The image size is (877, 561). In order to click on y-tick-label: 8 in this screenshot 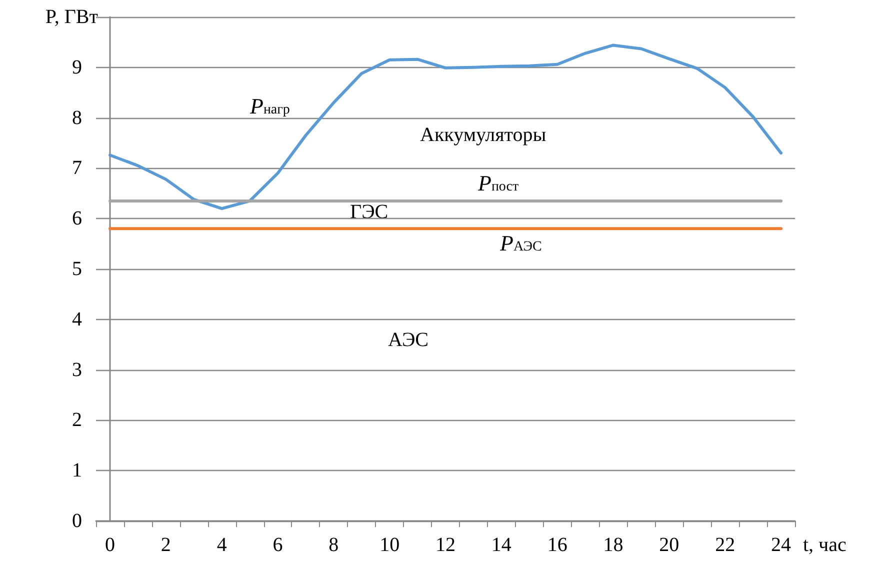, I will do `click(77, 117)`.